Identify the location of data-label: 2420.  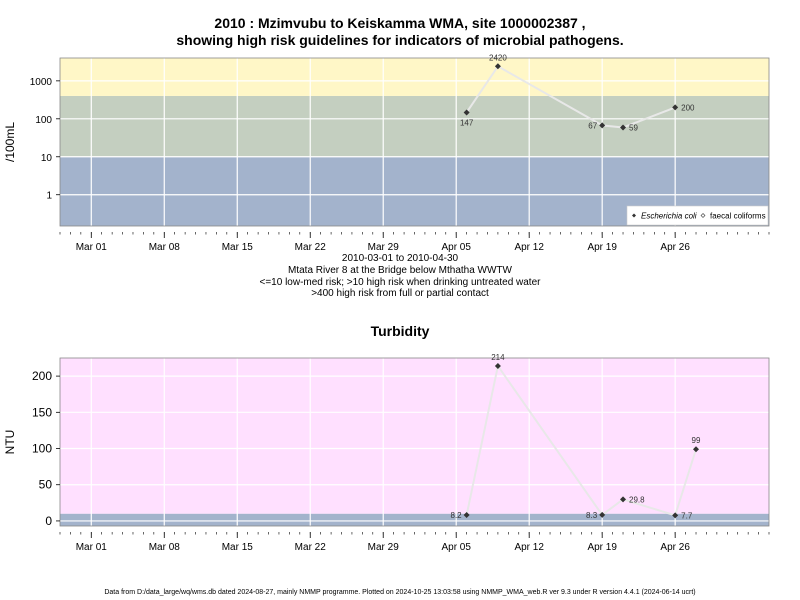
(498, 57).